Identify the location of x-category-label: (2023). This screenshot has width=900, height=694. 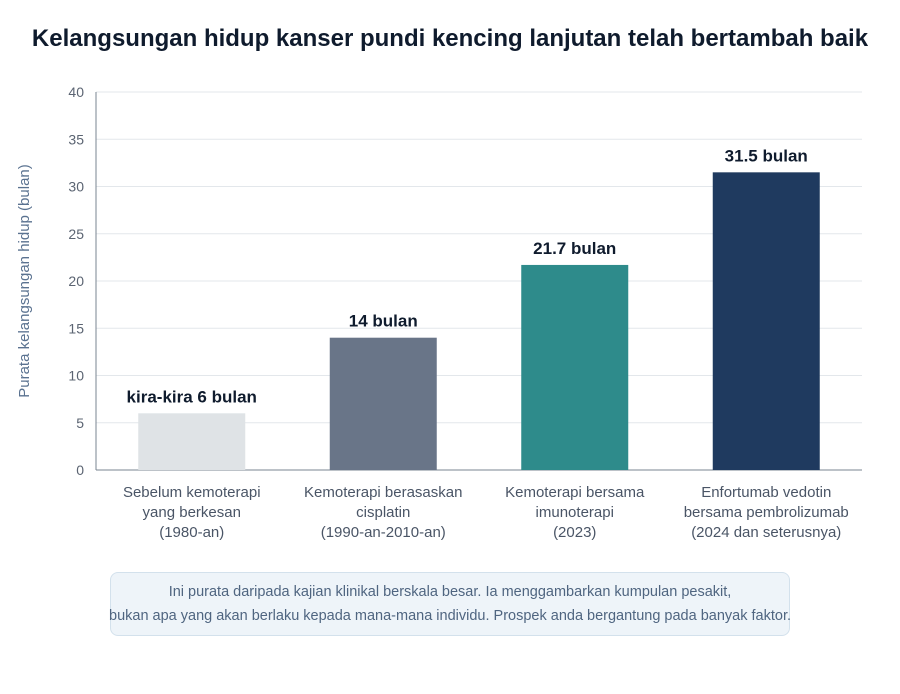
(574, 532).